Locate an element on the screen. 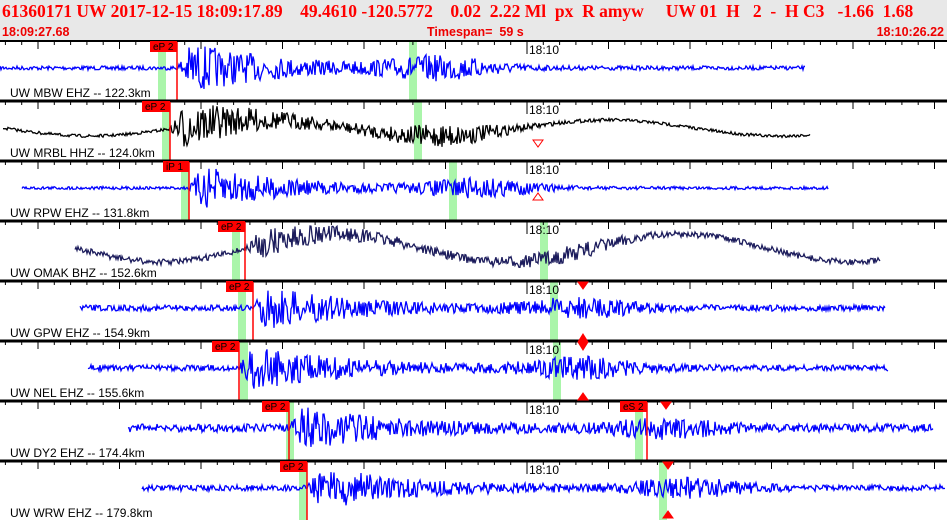  event-date: 2017-12-15 is located at coordinates (151, 11).